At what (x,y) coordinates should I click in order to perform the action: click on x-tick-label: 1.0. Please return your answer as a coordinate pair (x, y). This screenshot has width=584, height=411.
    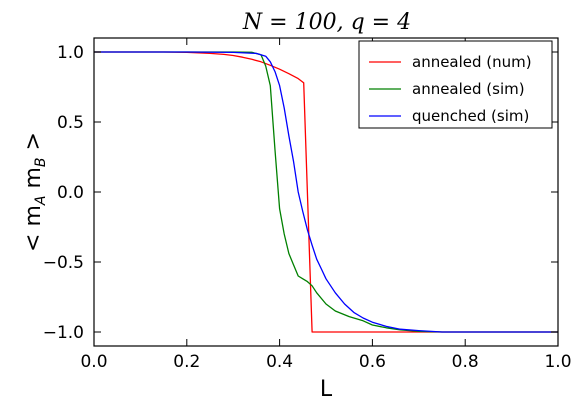
    Looking at the image, I should click on (557, 362).